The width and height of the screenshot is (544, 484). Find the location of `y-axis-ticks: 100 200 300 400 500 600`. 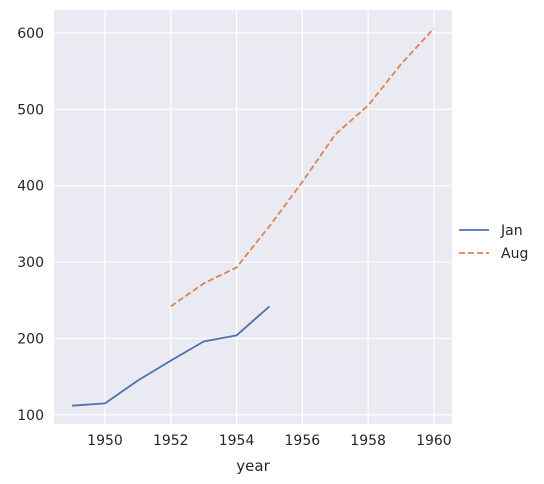

y-axis-ticks: 100 200 300 400 500 600 is located at coordinates (30, 225).